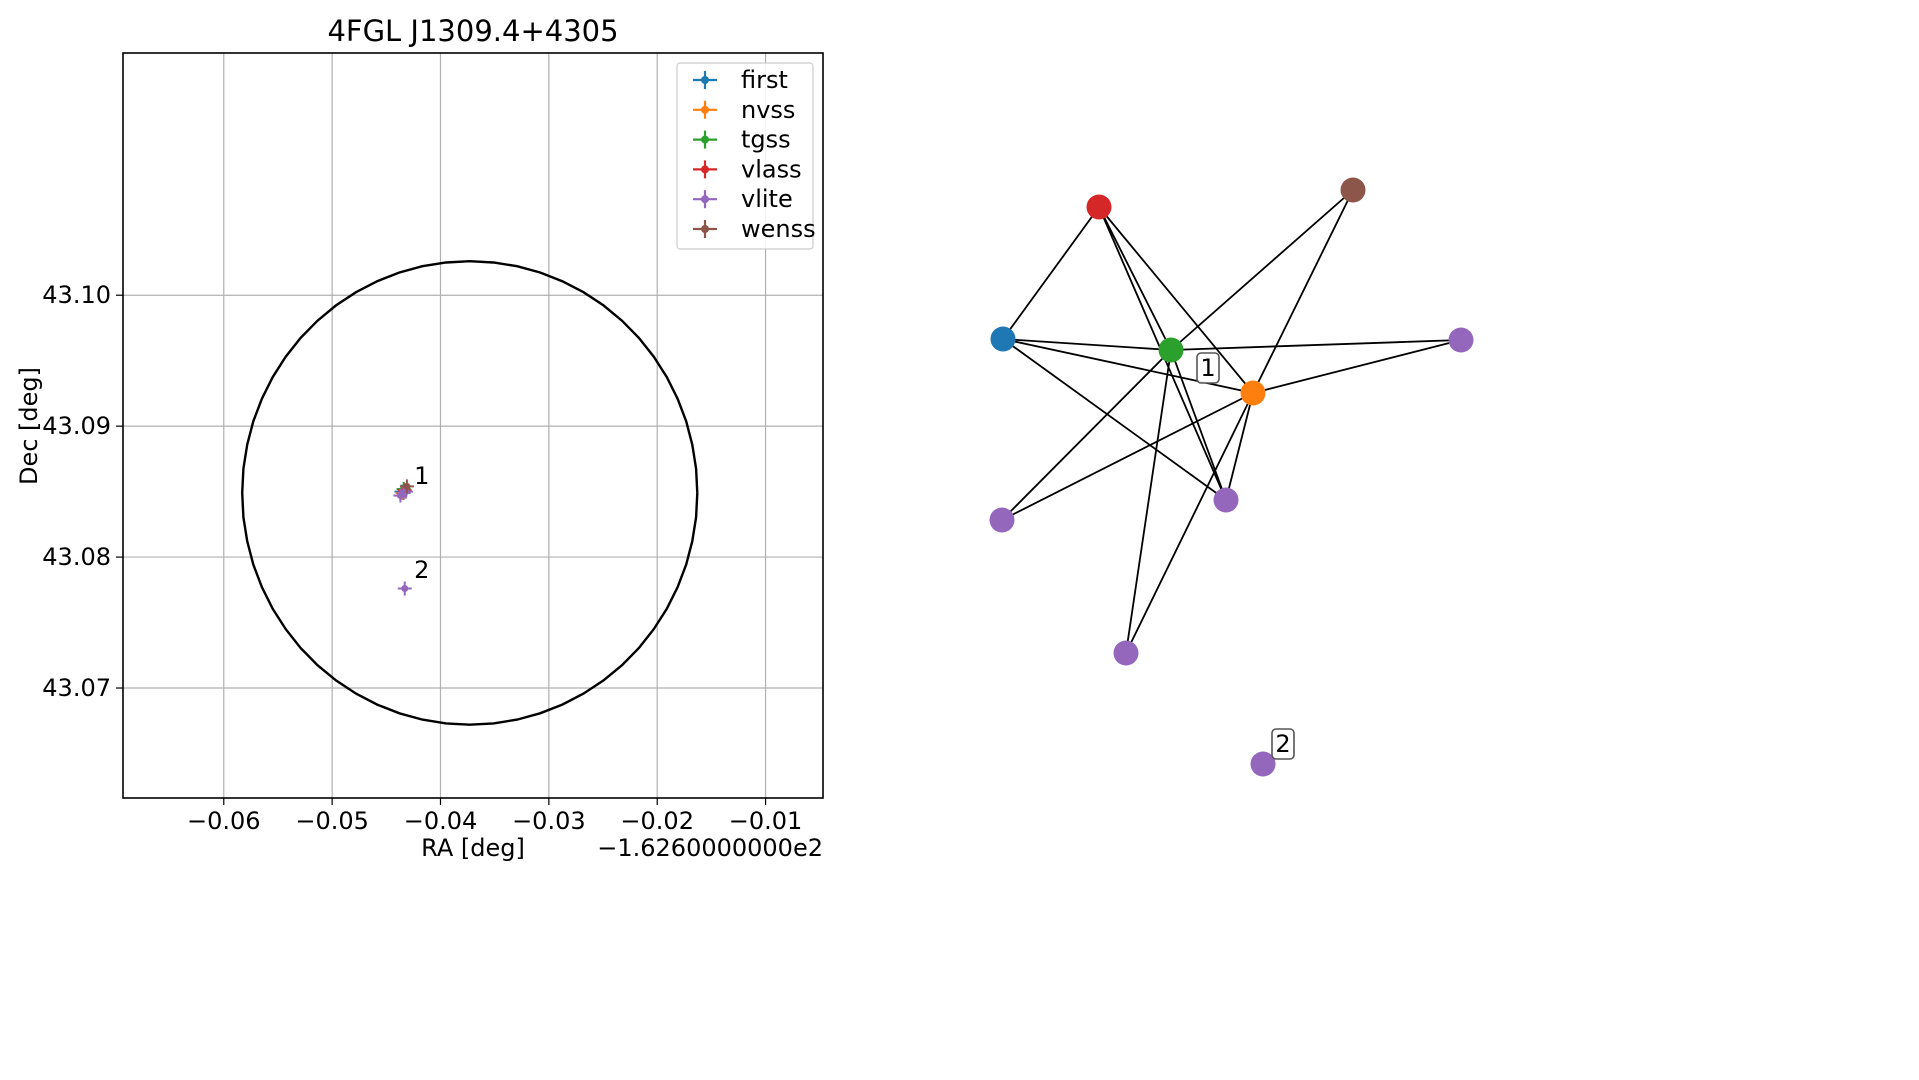  Describe the element at coordinates (29, 426) in the screenshot. I see `y-axis-label: Dec [deg]` at that location.